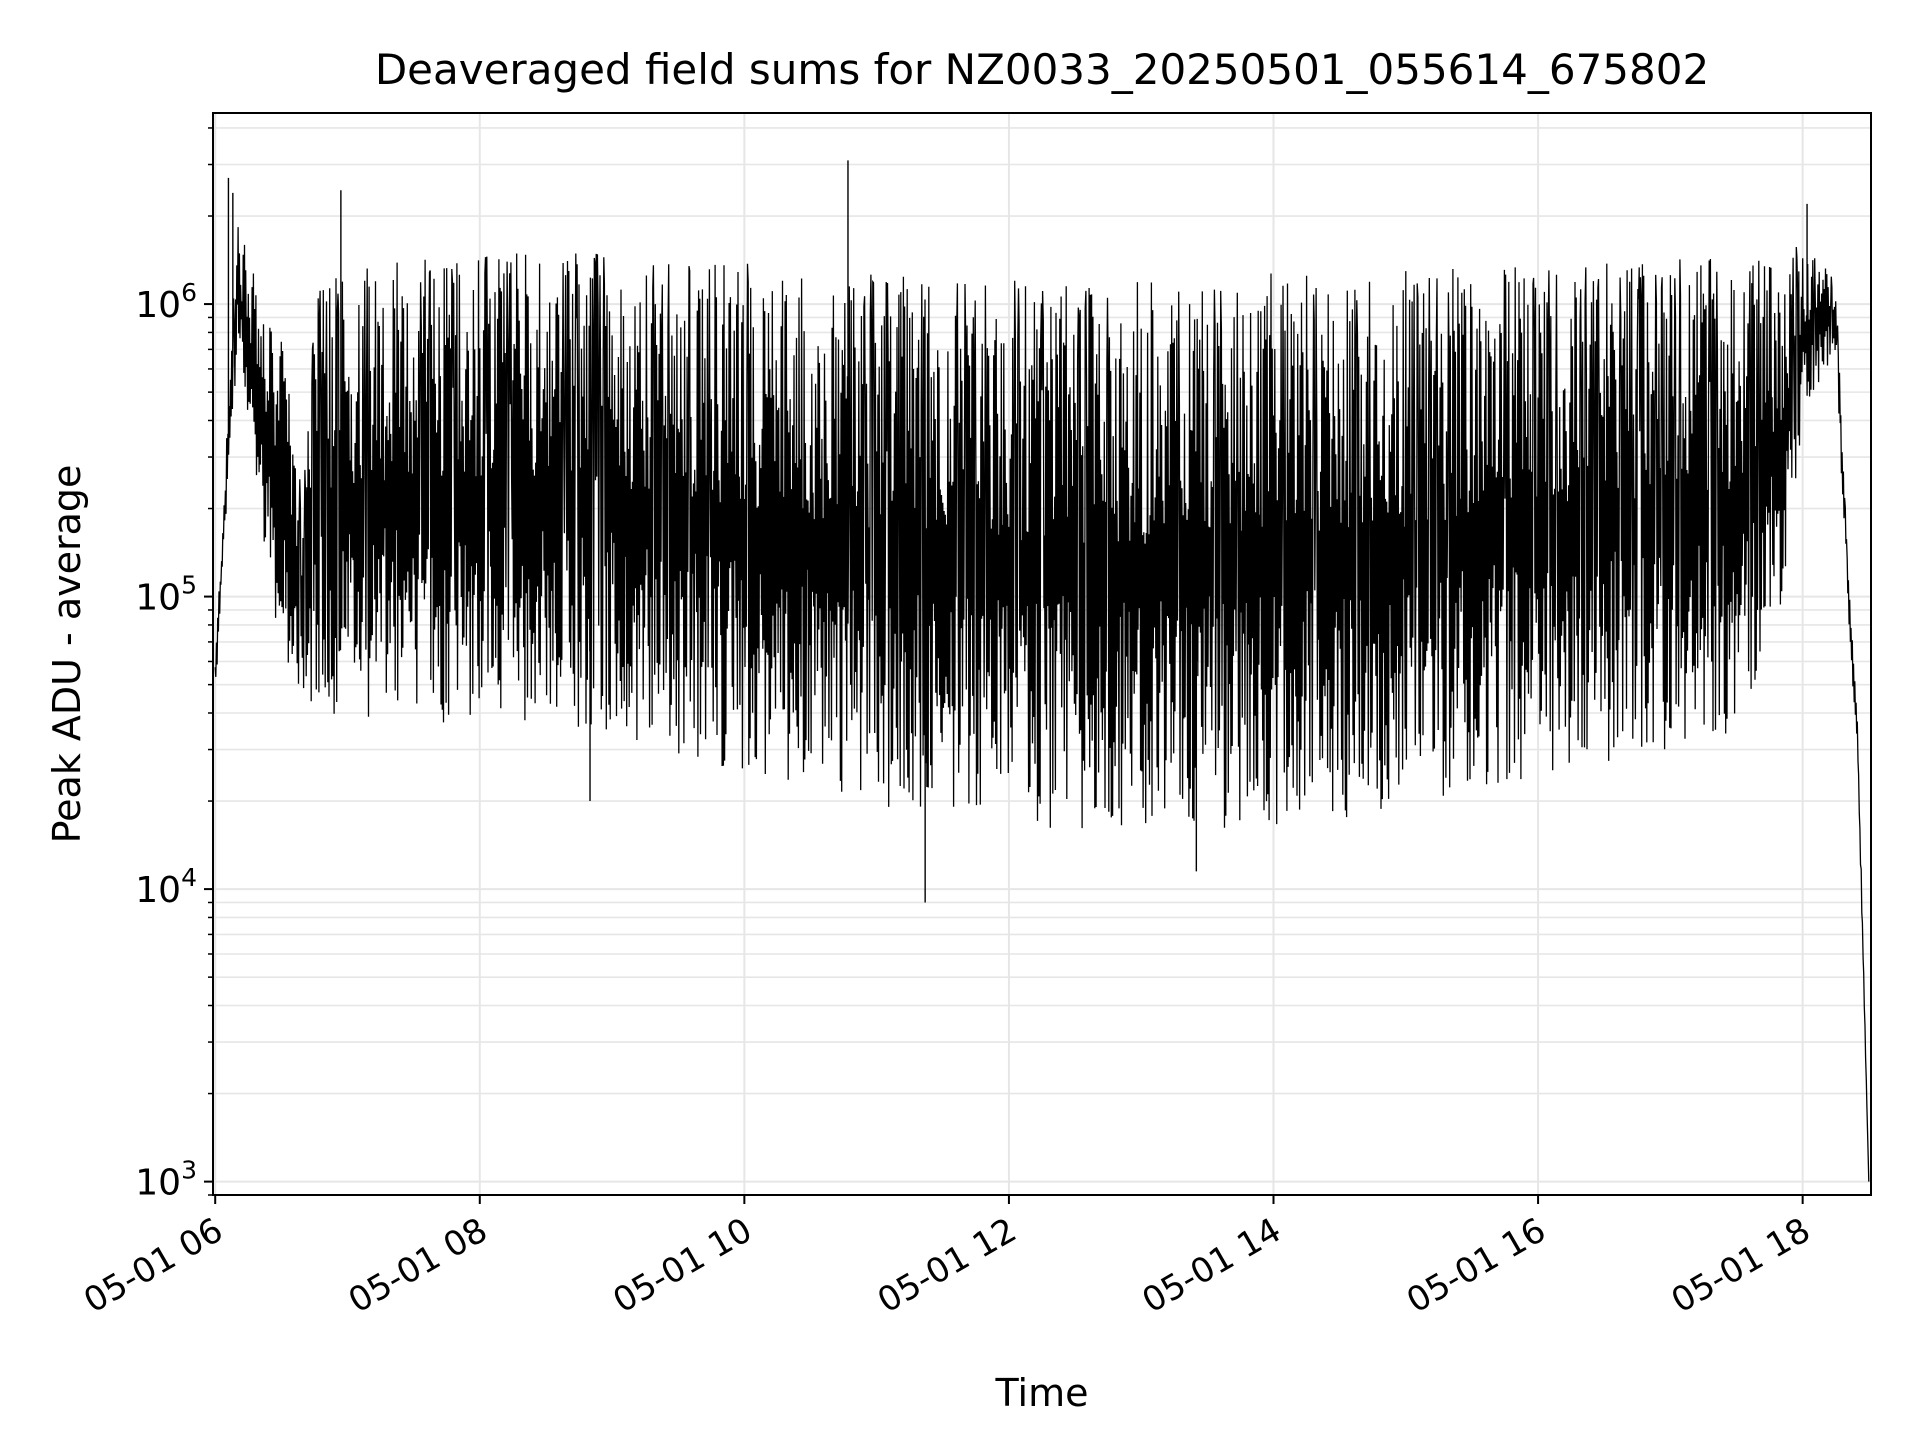 Image resolution: width=1920 pixels, height=1440 pixels. Describe the element at coordinates (166, 887) in the screenshot. I see `y-tick-label: 10⁴` at that location.